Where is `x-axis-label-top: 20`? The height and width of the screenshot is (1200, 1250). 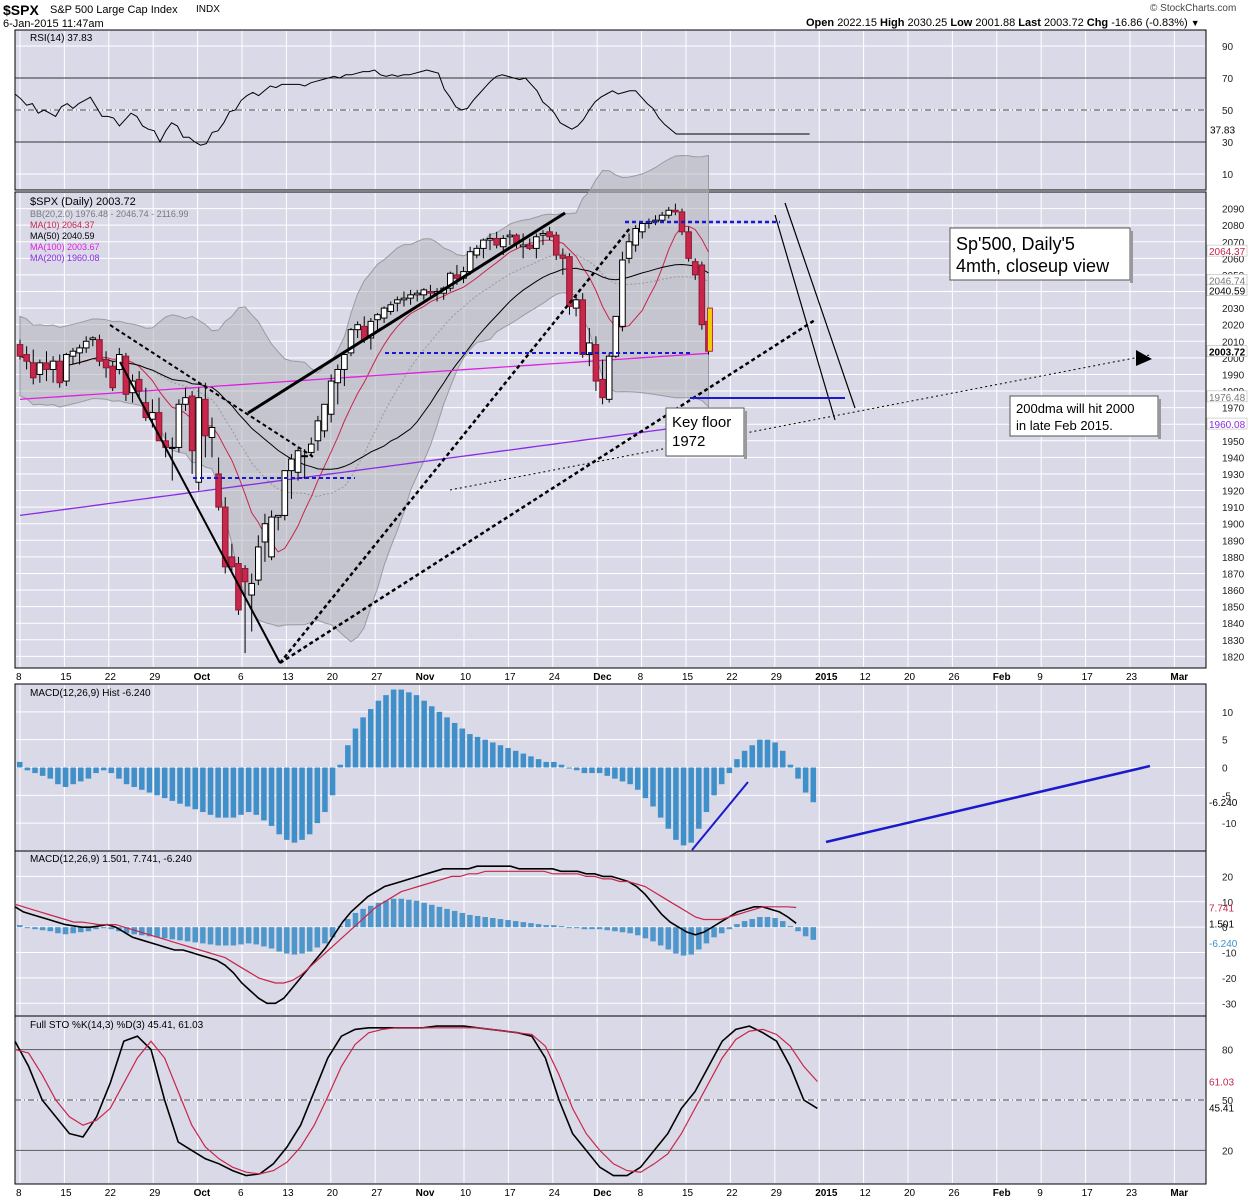
x-axis-label-top: 20 is located at coordinates (910, 677).